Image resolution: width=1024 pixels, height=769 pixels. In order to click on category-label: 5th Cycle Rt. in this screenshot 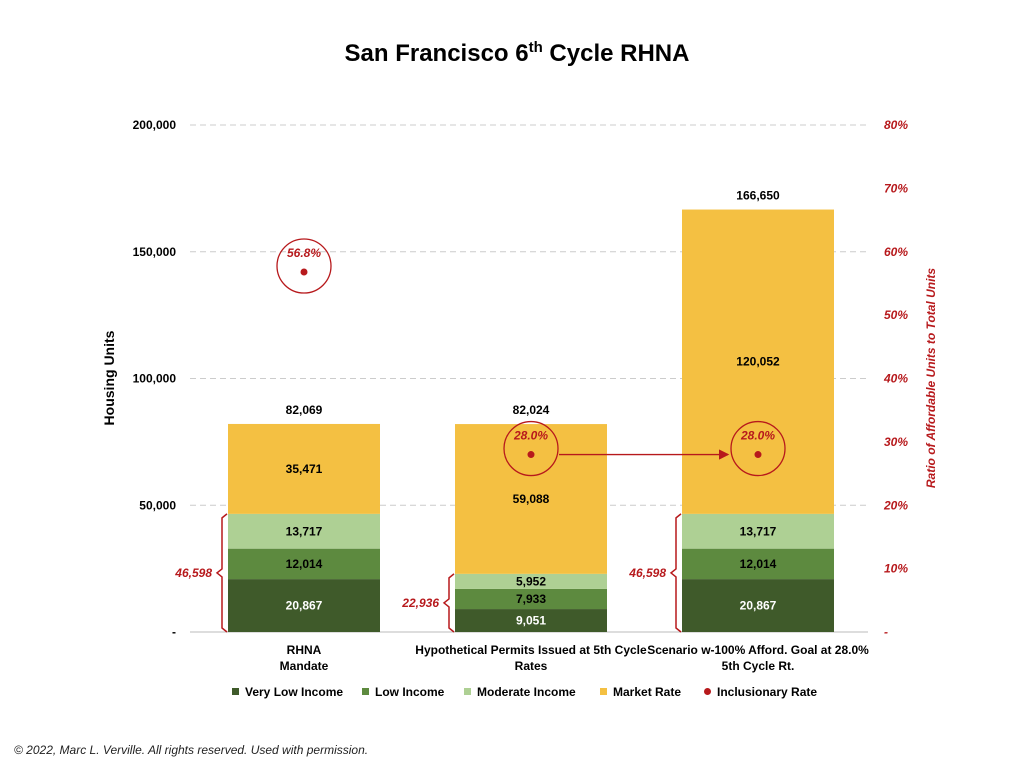, I will do `click(758, 666)`.